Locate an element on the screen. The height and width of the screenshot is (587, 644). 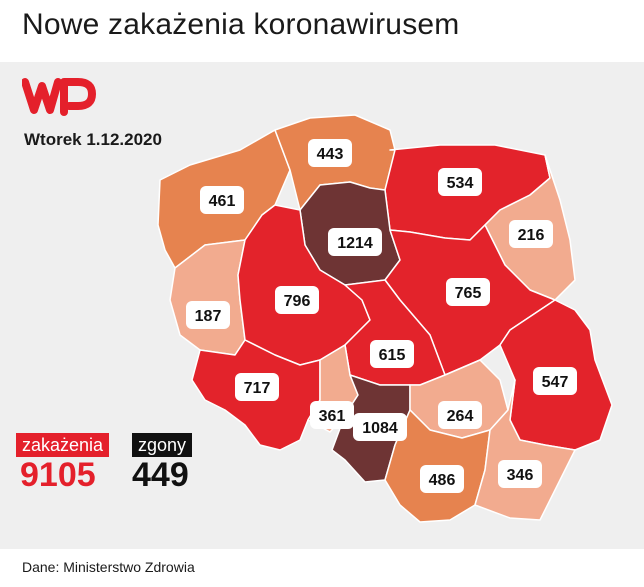
region-value: 615 is located at coordinates (392, 355).